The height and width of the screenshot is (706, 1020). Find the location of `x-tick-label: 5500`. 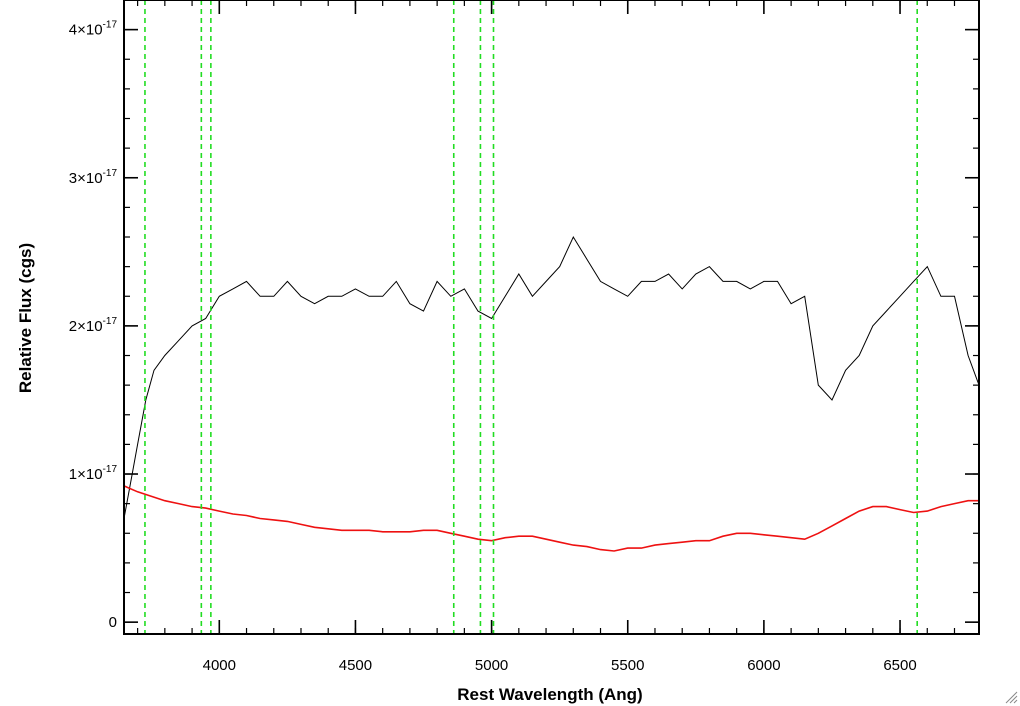

x-tick-label: 5500 is located at coordinates (627, 665).